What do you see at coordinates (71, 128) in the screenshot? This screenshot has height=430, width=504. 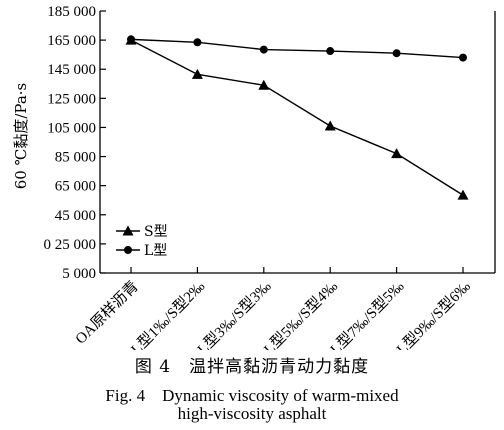 I see `y-tick-label: 105 000` at bounding box center [71, 128].